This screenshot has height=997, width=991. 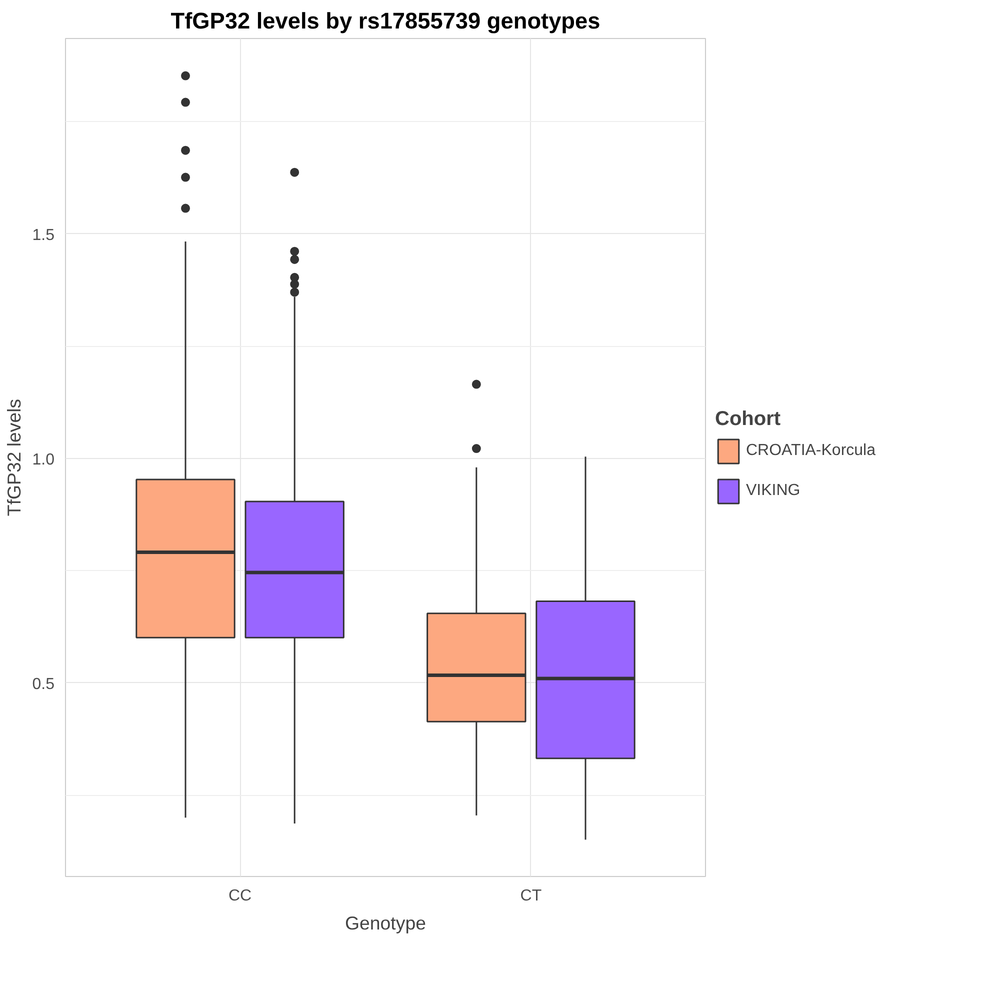 I want to click on y-axis-title: TfGP32 levels, so click(x=13, y=457).